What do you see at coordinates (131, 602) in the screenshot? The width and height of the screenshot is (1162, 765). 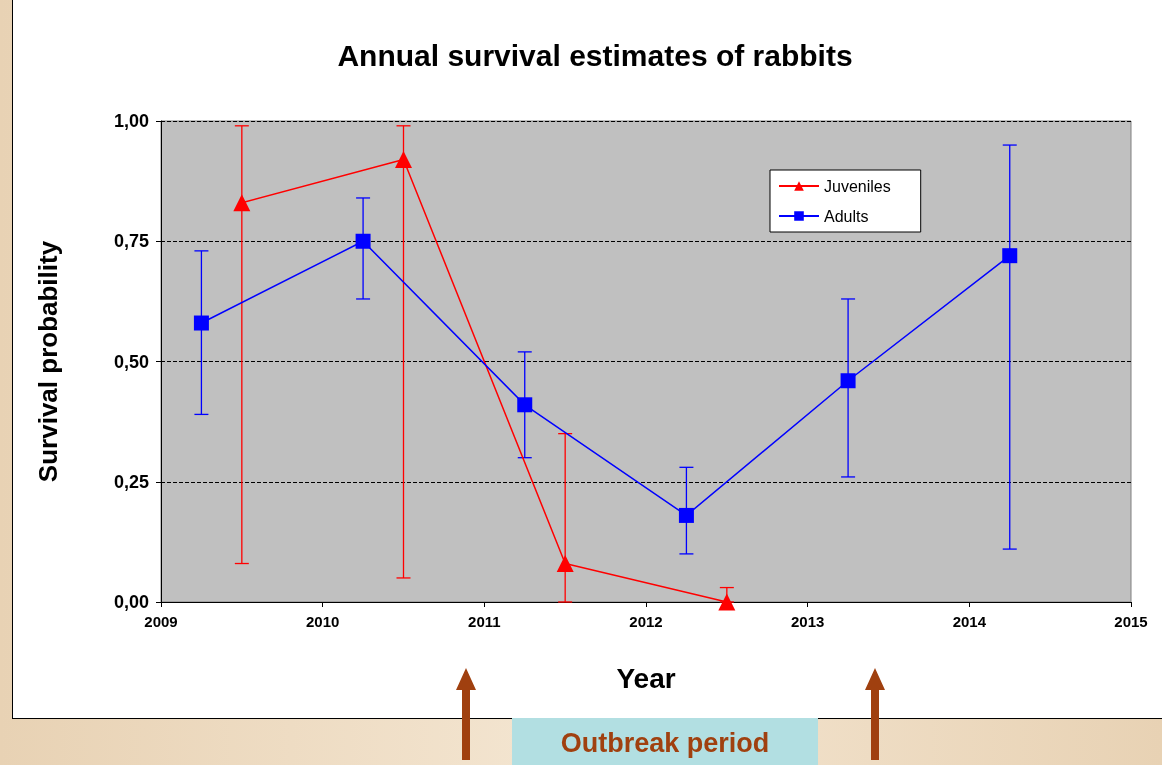 I see `y-tick-label: 0,00` at bounding box center [131, 602].